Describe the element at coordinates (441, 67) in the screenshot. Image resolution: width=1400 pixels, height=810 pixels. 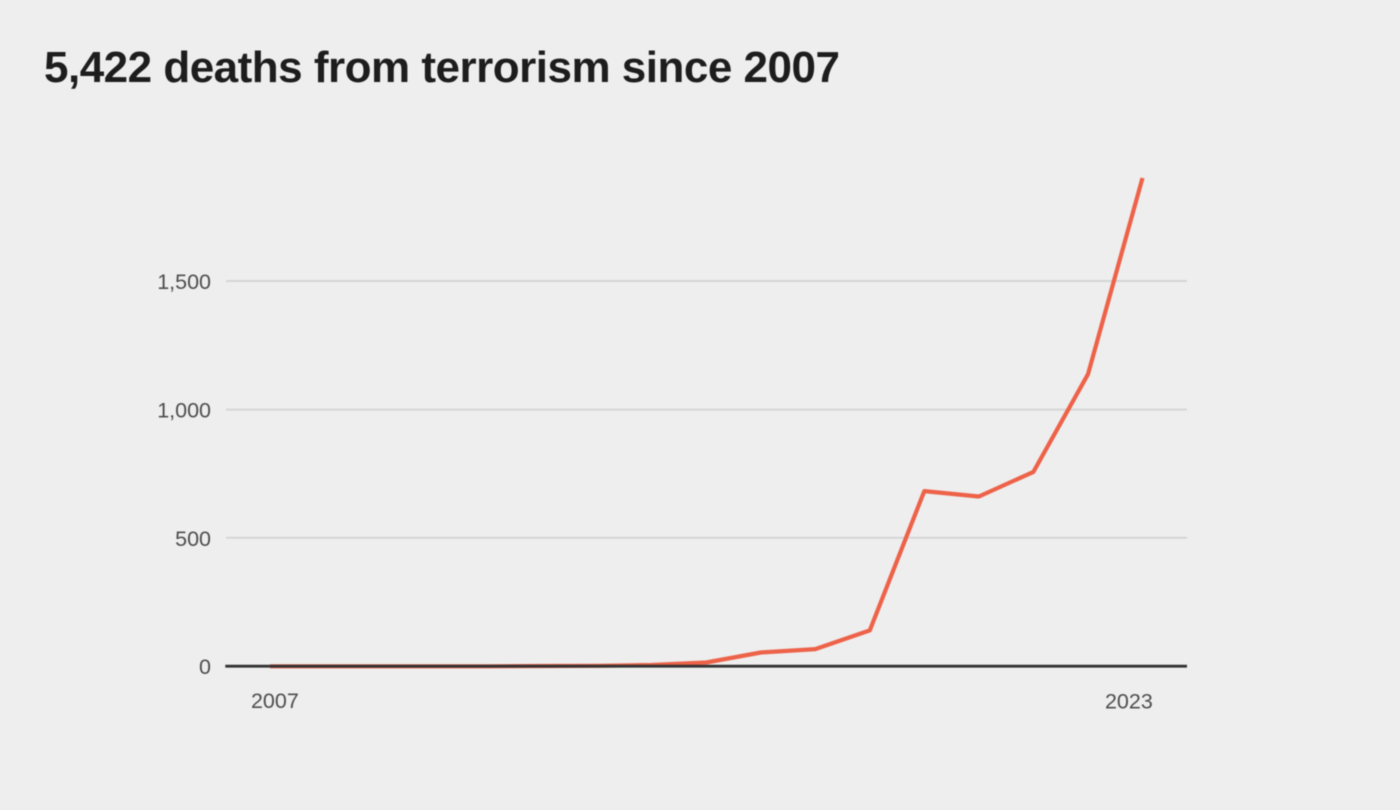
I see `svg-text:5,422 deaths from terrorism si: 5,422 deaths from terrorism since 2007` at that location.